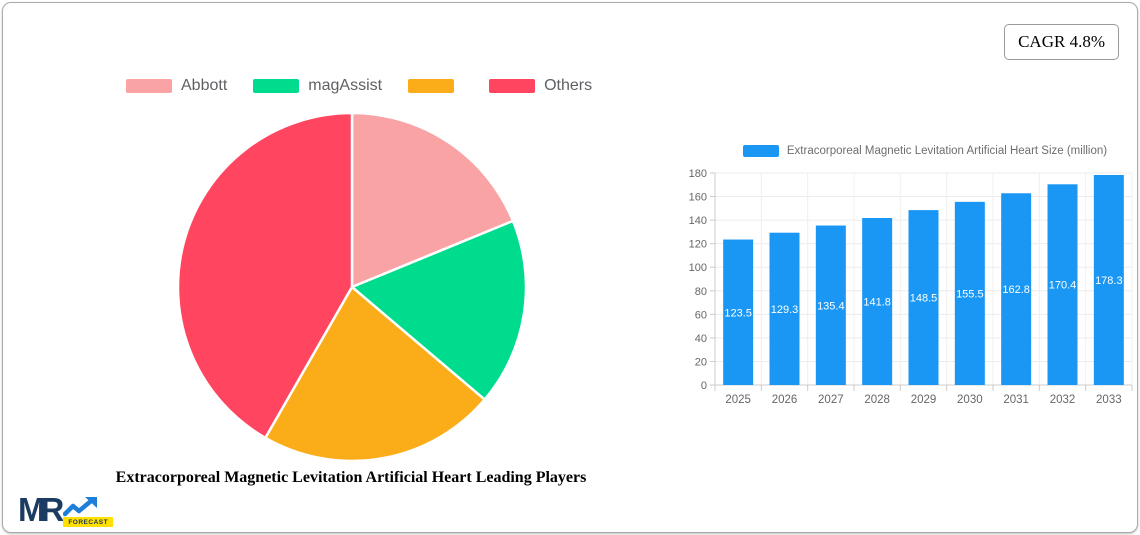  What do you see at coordinates (924, 400) in the screenshot?
I see `x-axis-label: 2029` at bounding box center [924, 400].